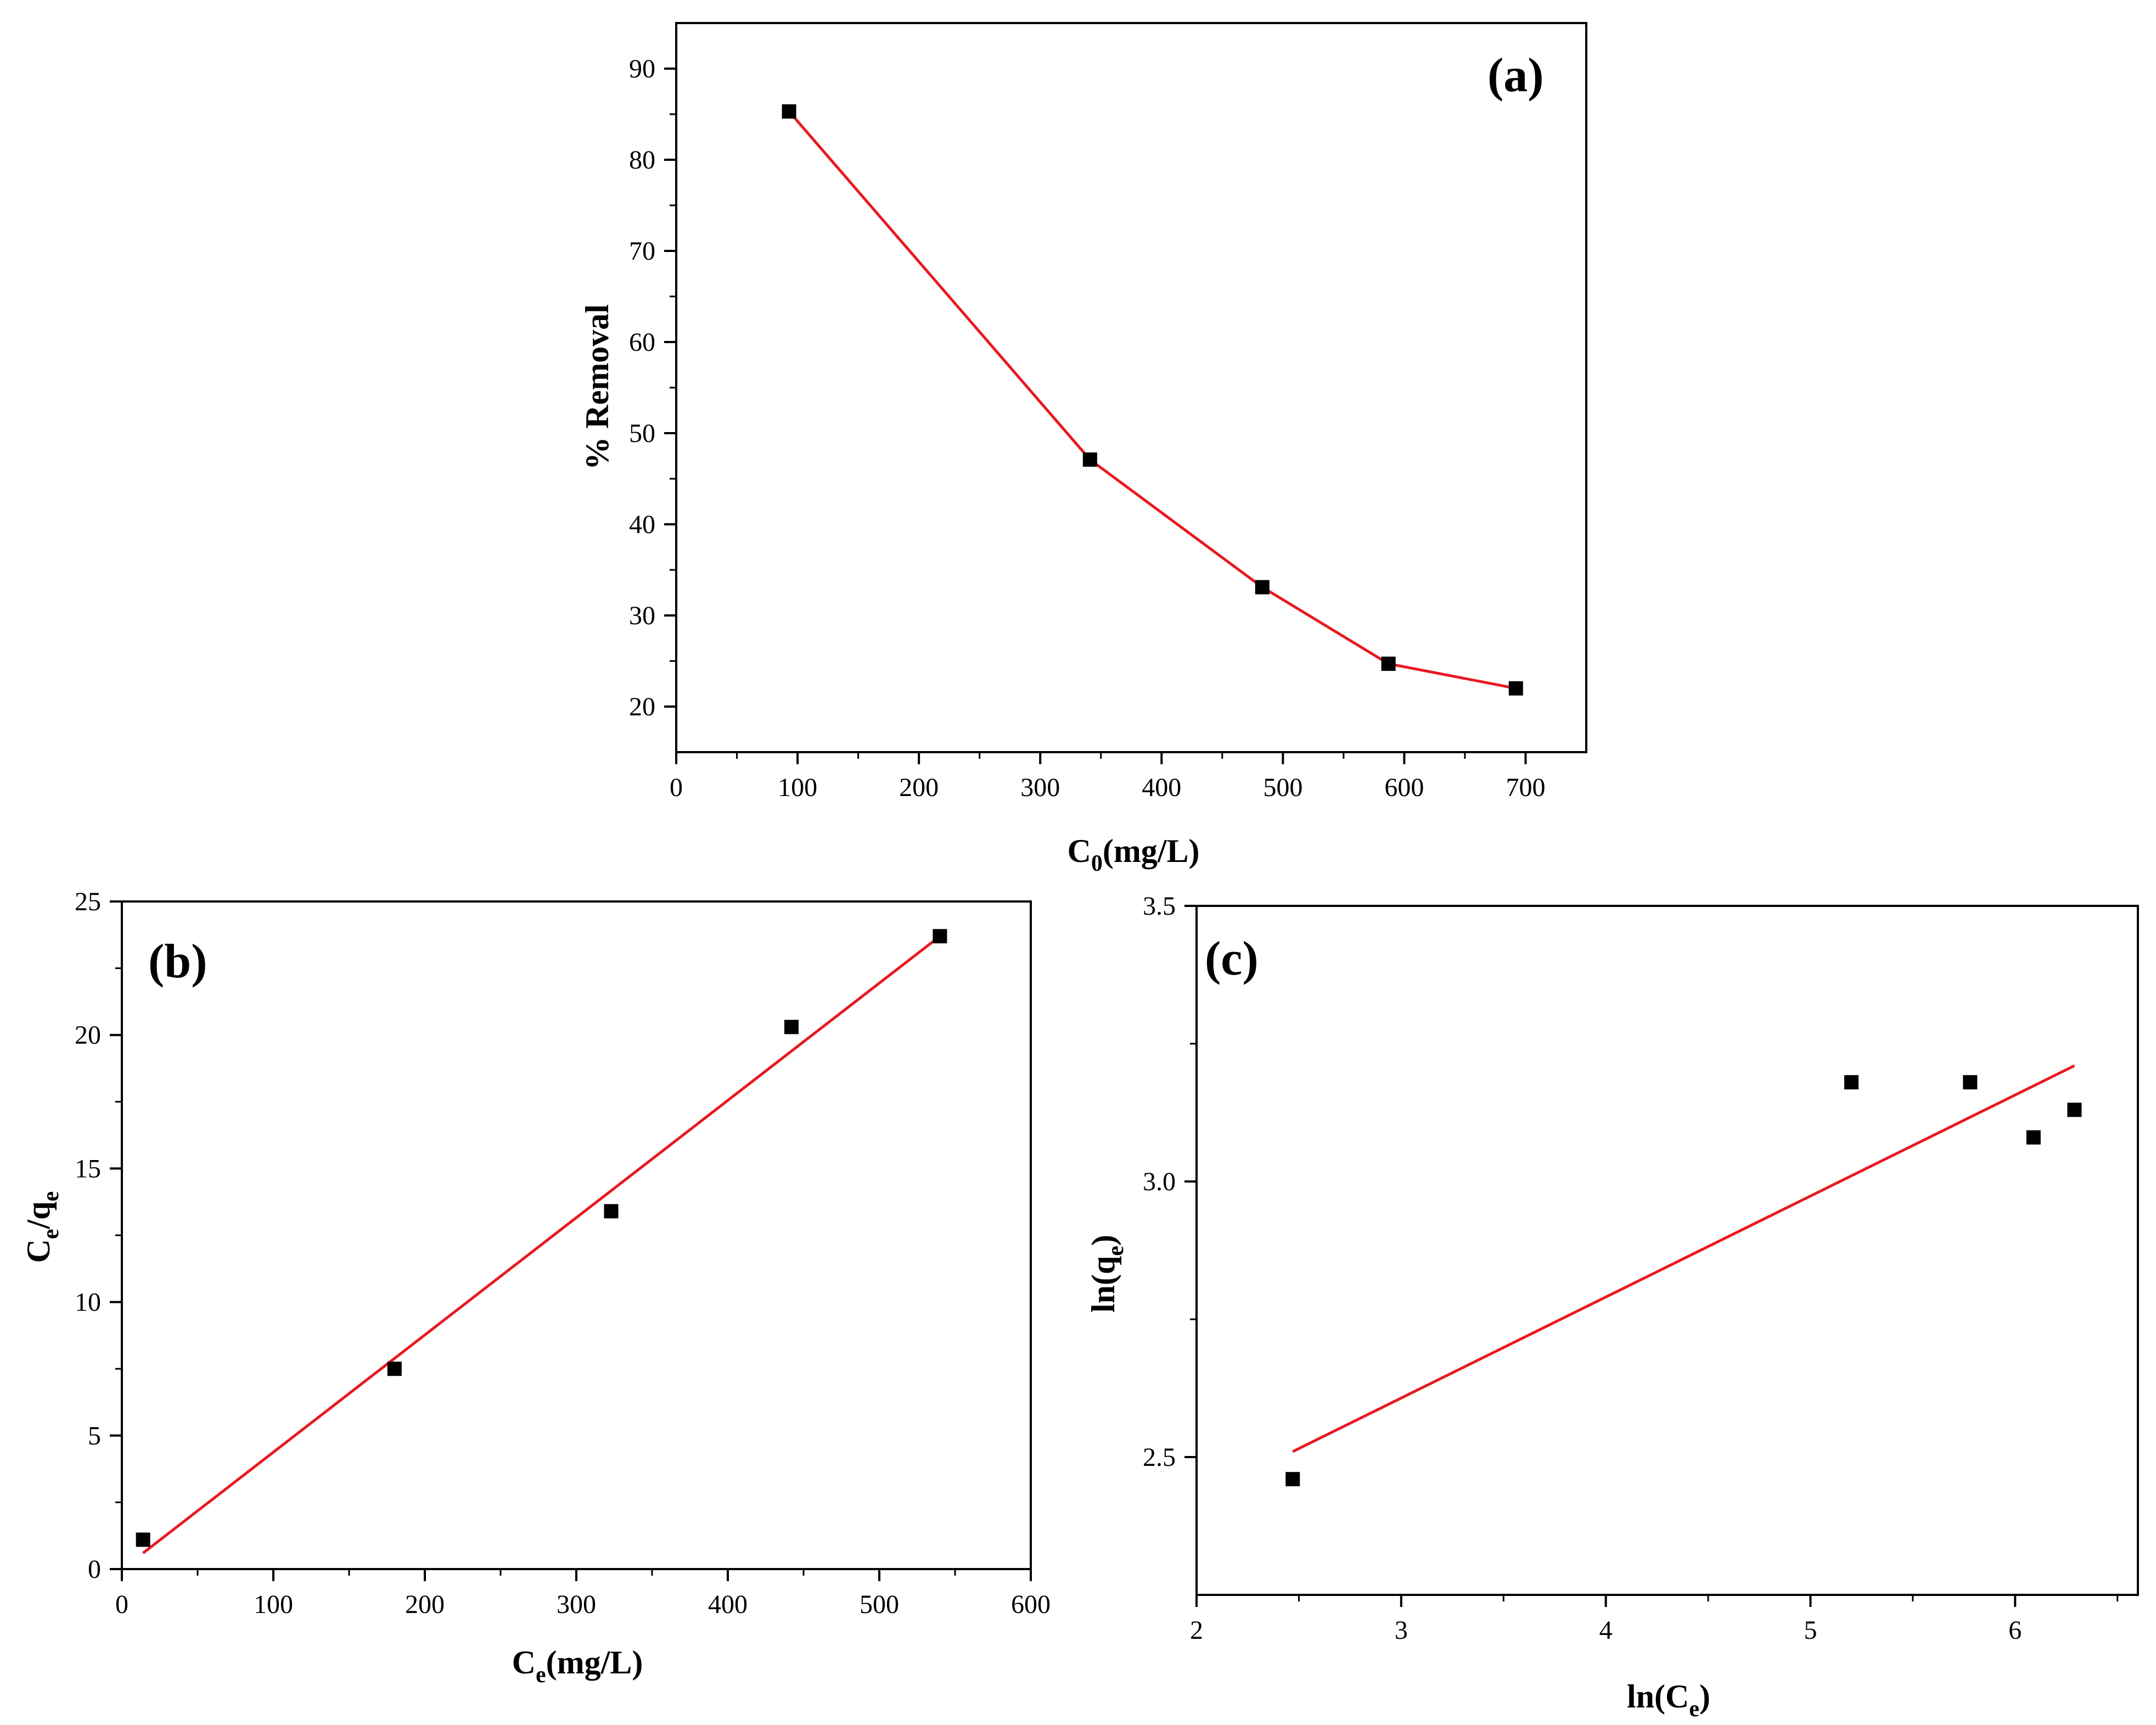  Describe the element at coordinates (88, 901) in the screenshot. I see `y-tick-label: 25` at that location.